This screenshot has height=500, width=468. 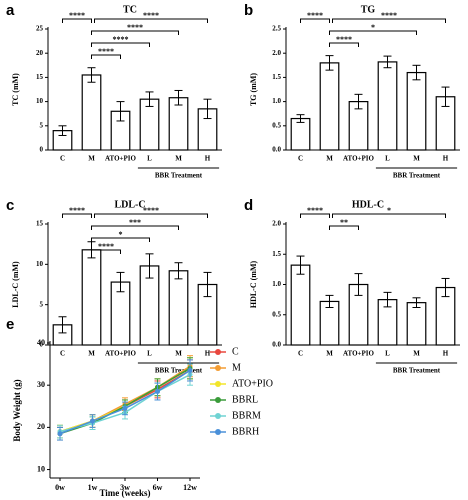 I want to click on x-tick-label: 12w, so click(x=190, y=487).